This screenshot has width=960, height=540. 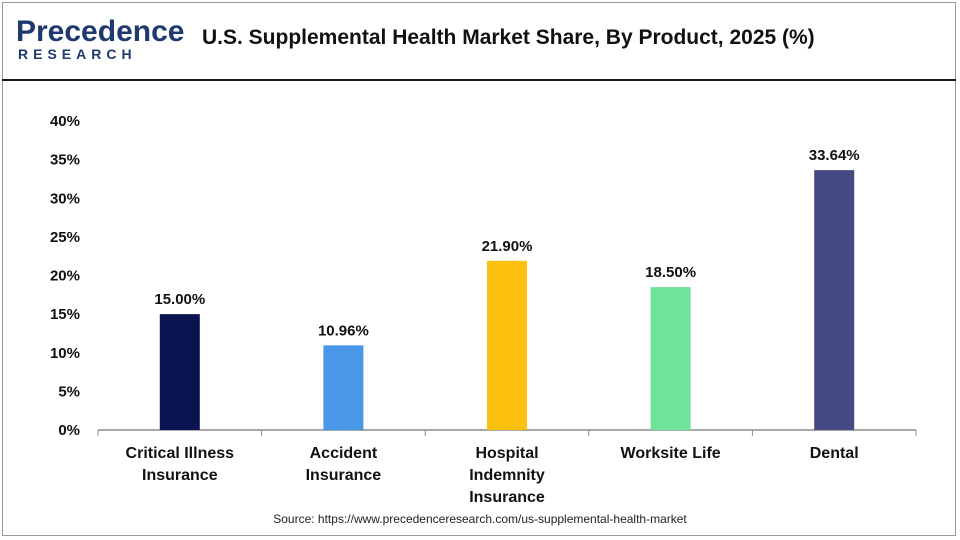 I want to click on y-tick-label: 15%, so click(x=65, y=314).